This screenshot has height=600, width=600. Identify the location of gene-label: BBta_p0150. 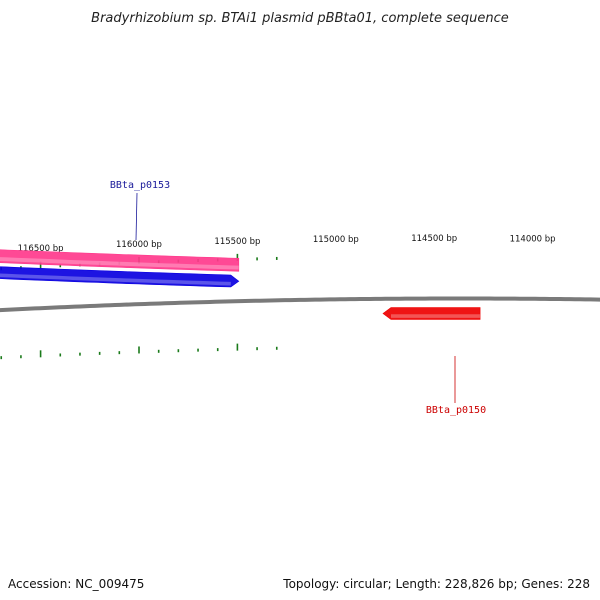
(456, 410).